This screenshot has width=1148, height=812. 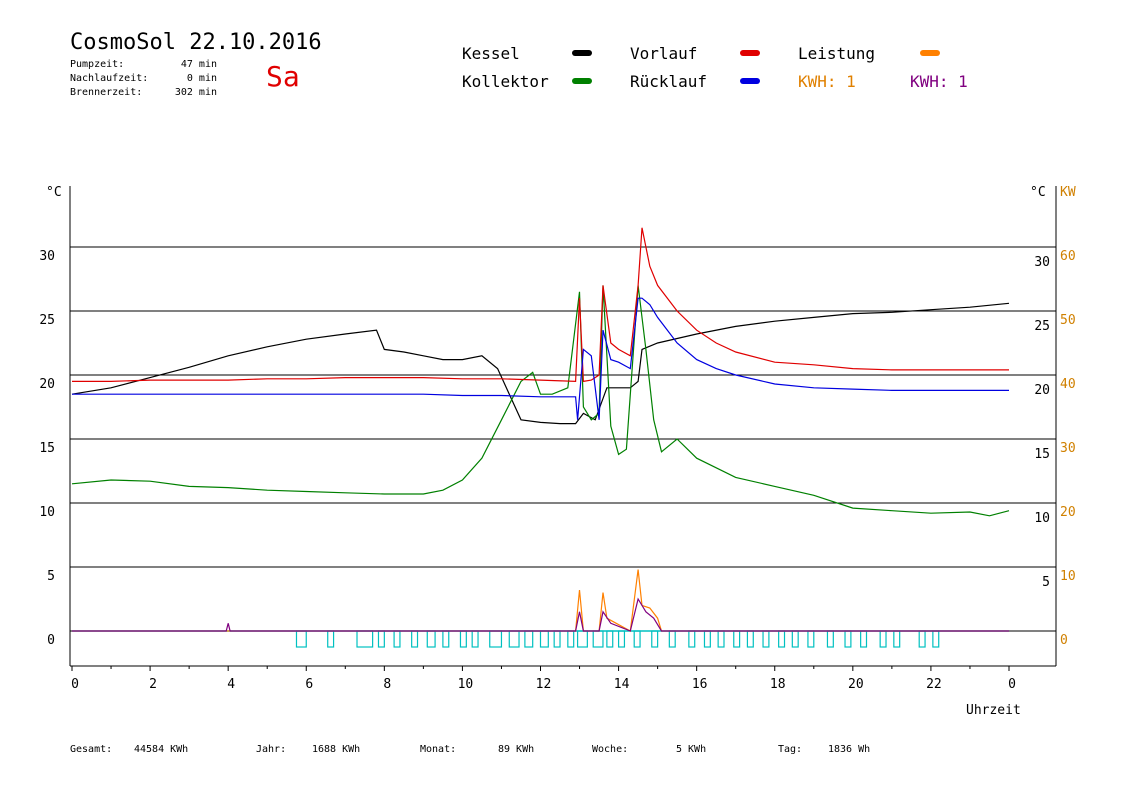 What do you see at coordinates (1042, 390) in the screenshot?
I see `y-tick-label-right: 20` at bounding box center [1042, 390].